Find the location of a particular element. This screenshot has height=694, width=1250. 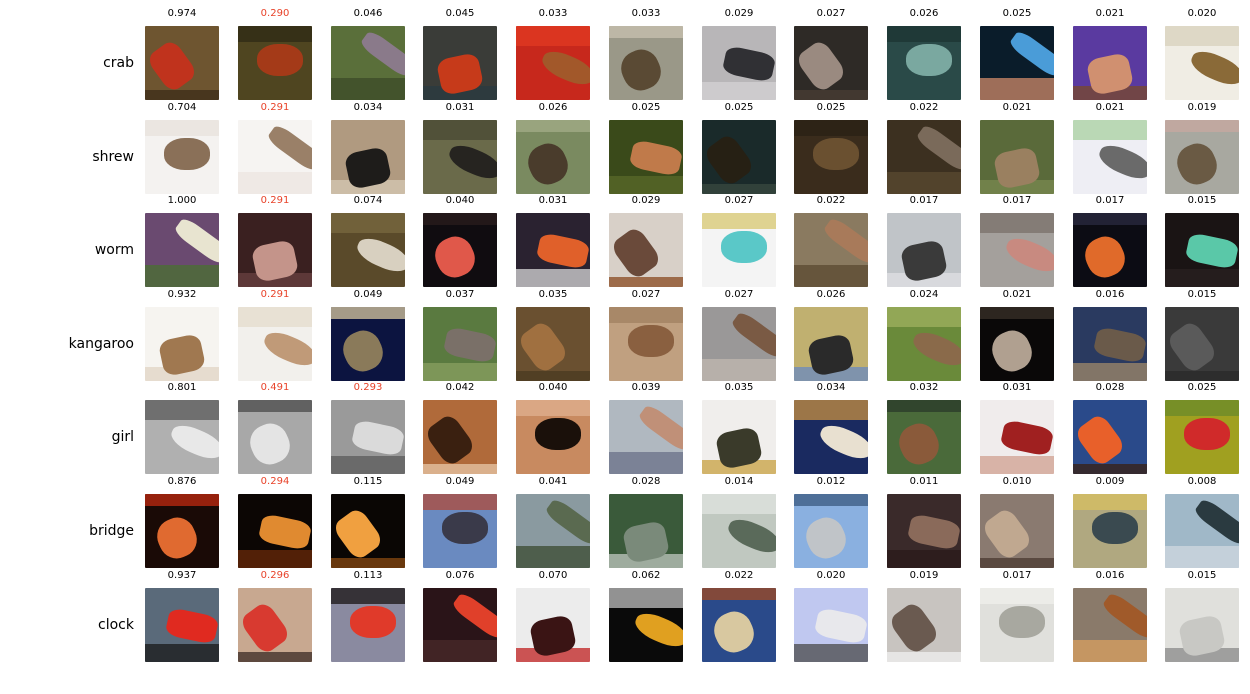

similarity-score: 1.000 is located at coordinates (182, 200).